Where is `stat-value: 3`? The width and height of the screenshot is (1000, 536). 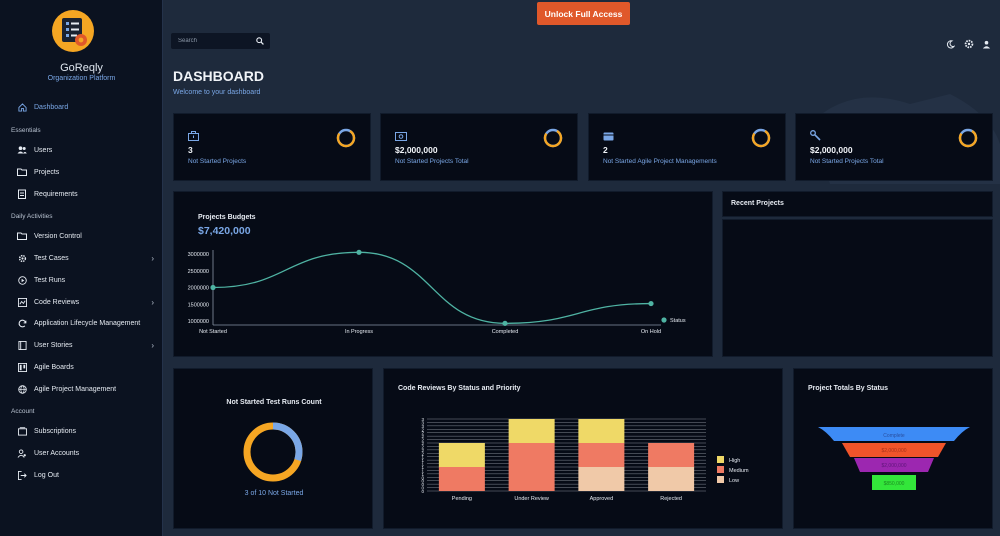
stat-value: 3 is located at coordinates (190, 150).